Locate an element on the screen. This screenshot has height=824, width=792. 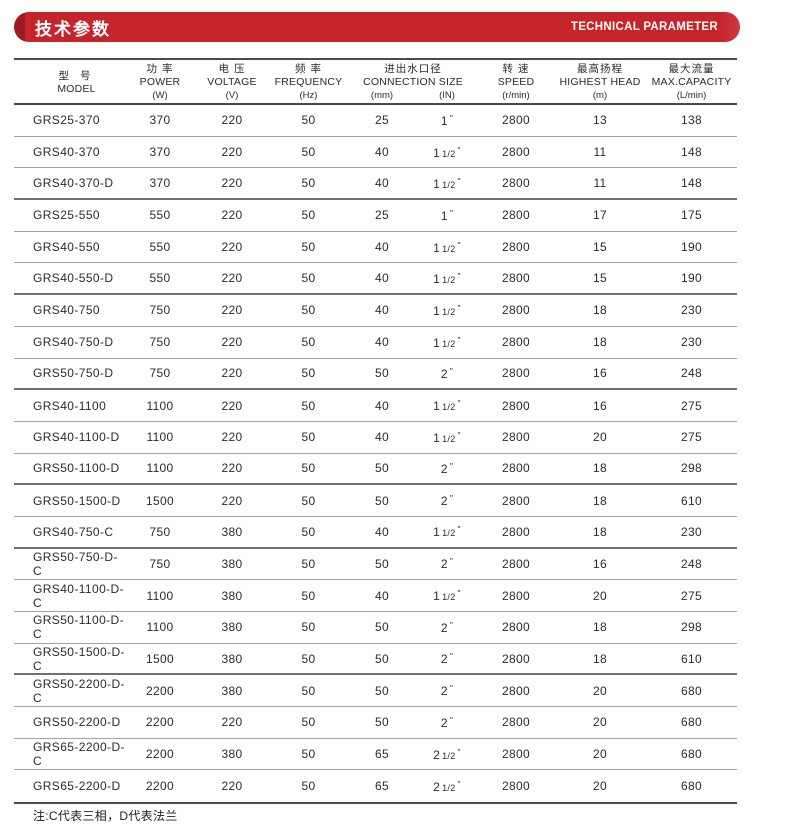
table-row: GRS50-2200-D 2200 220 50 50 2 " 2800 20 680 is located at coordinates (375, 723).